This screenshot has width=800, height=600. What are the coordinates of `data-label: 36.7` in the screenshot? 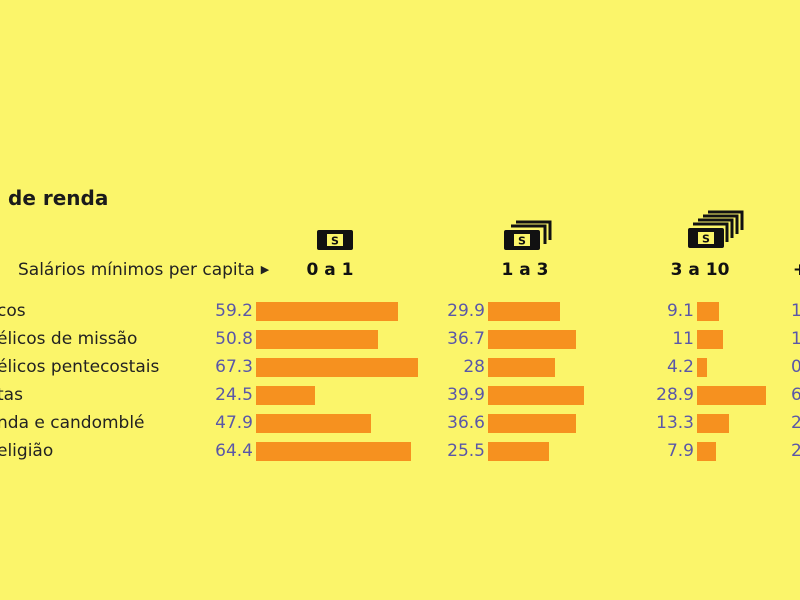 It's located at (466, 339).